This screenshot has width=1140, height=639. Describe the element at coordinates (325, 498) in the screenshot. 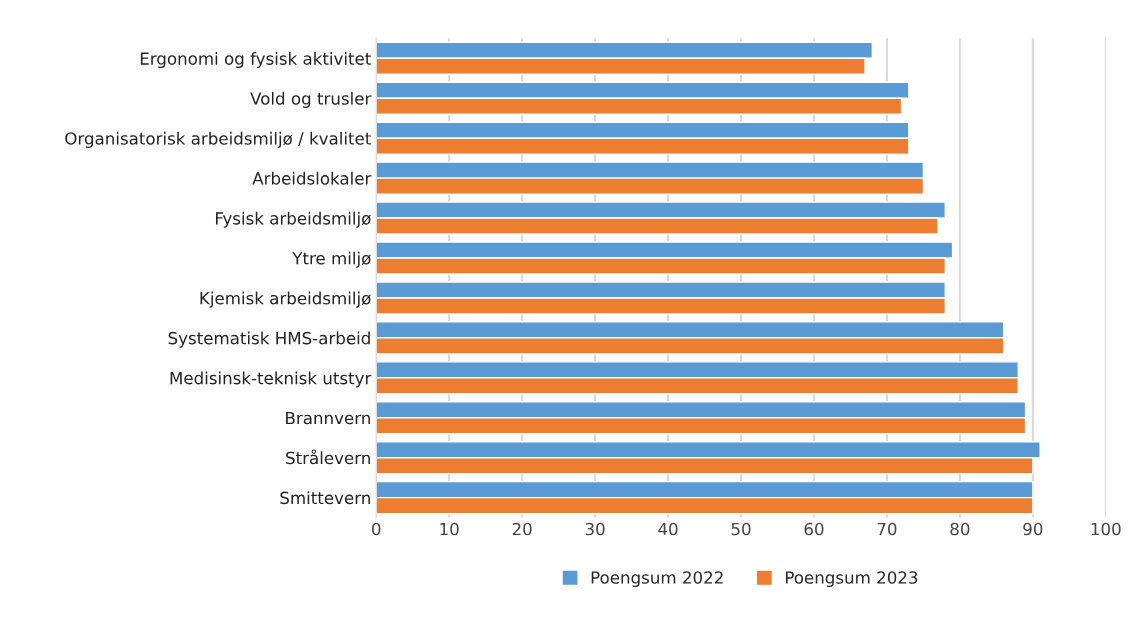

I see `y-tick-label: Smittevern` at that location.